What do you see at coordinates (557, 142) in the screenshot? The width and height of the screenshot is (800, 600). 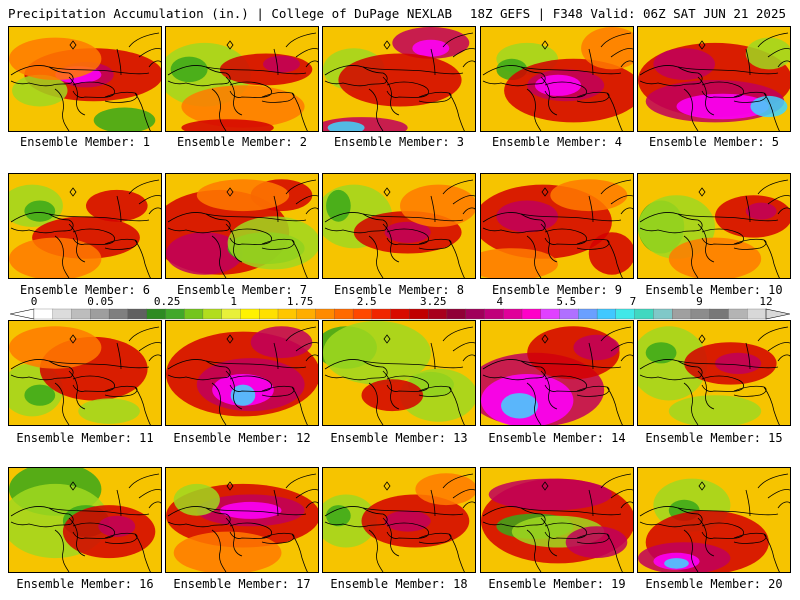 I see `member-caption: Ensemble Member: 4` at bounding box center [557, 142].